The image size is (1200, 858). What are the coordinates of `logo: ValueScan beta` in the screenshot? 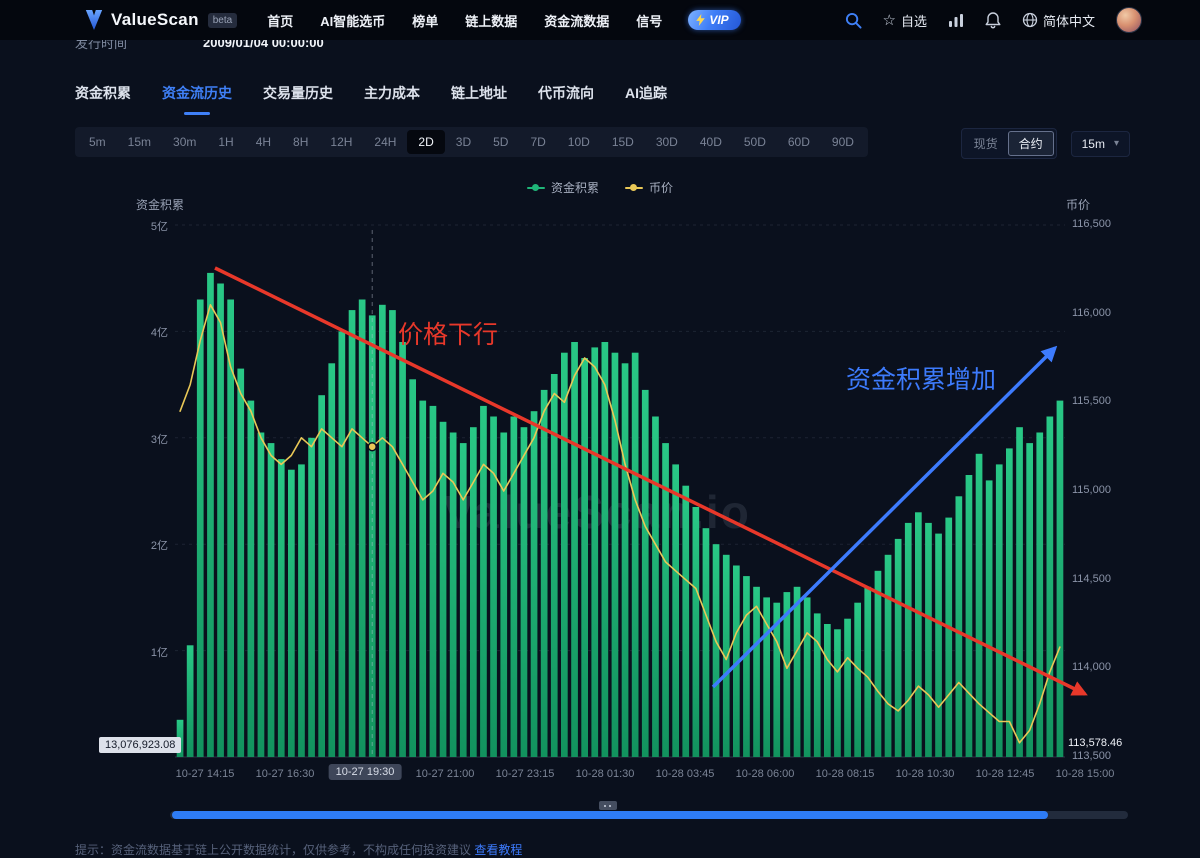 It's located at (161, 20).